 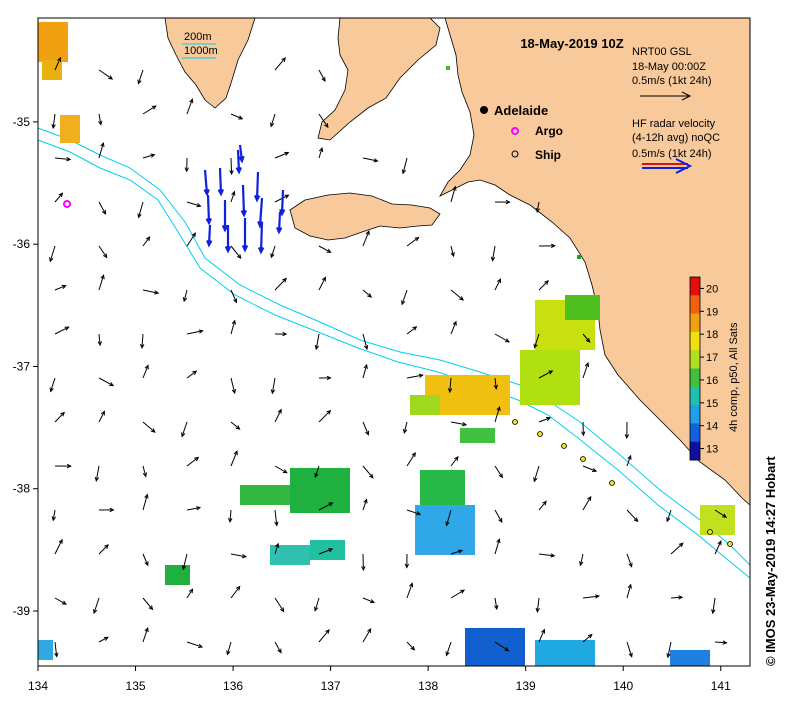 I want to click on contour-label-200m: 200m, so click(x=198, y=37).